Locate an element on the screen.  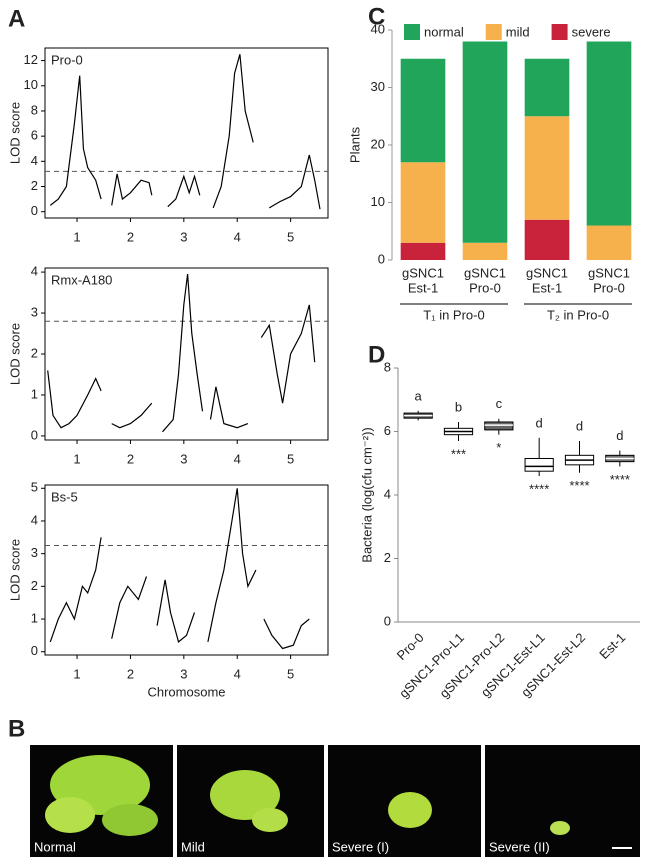
panel-label: D is located at coordinates (376, 354).